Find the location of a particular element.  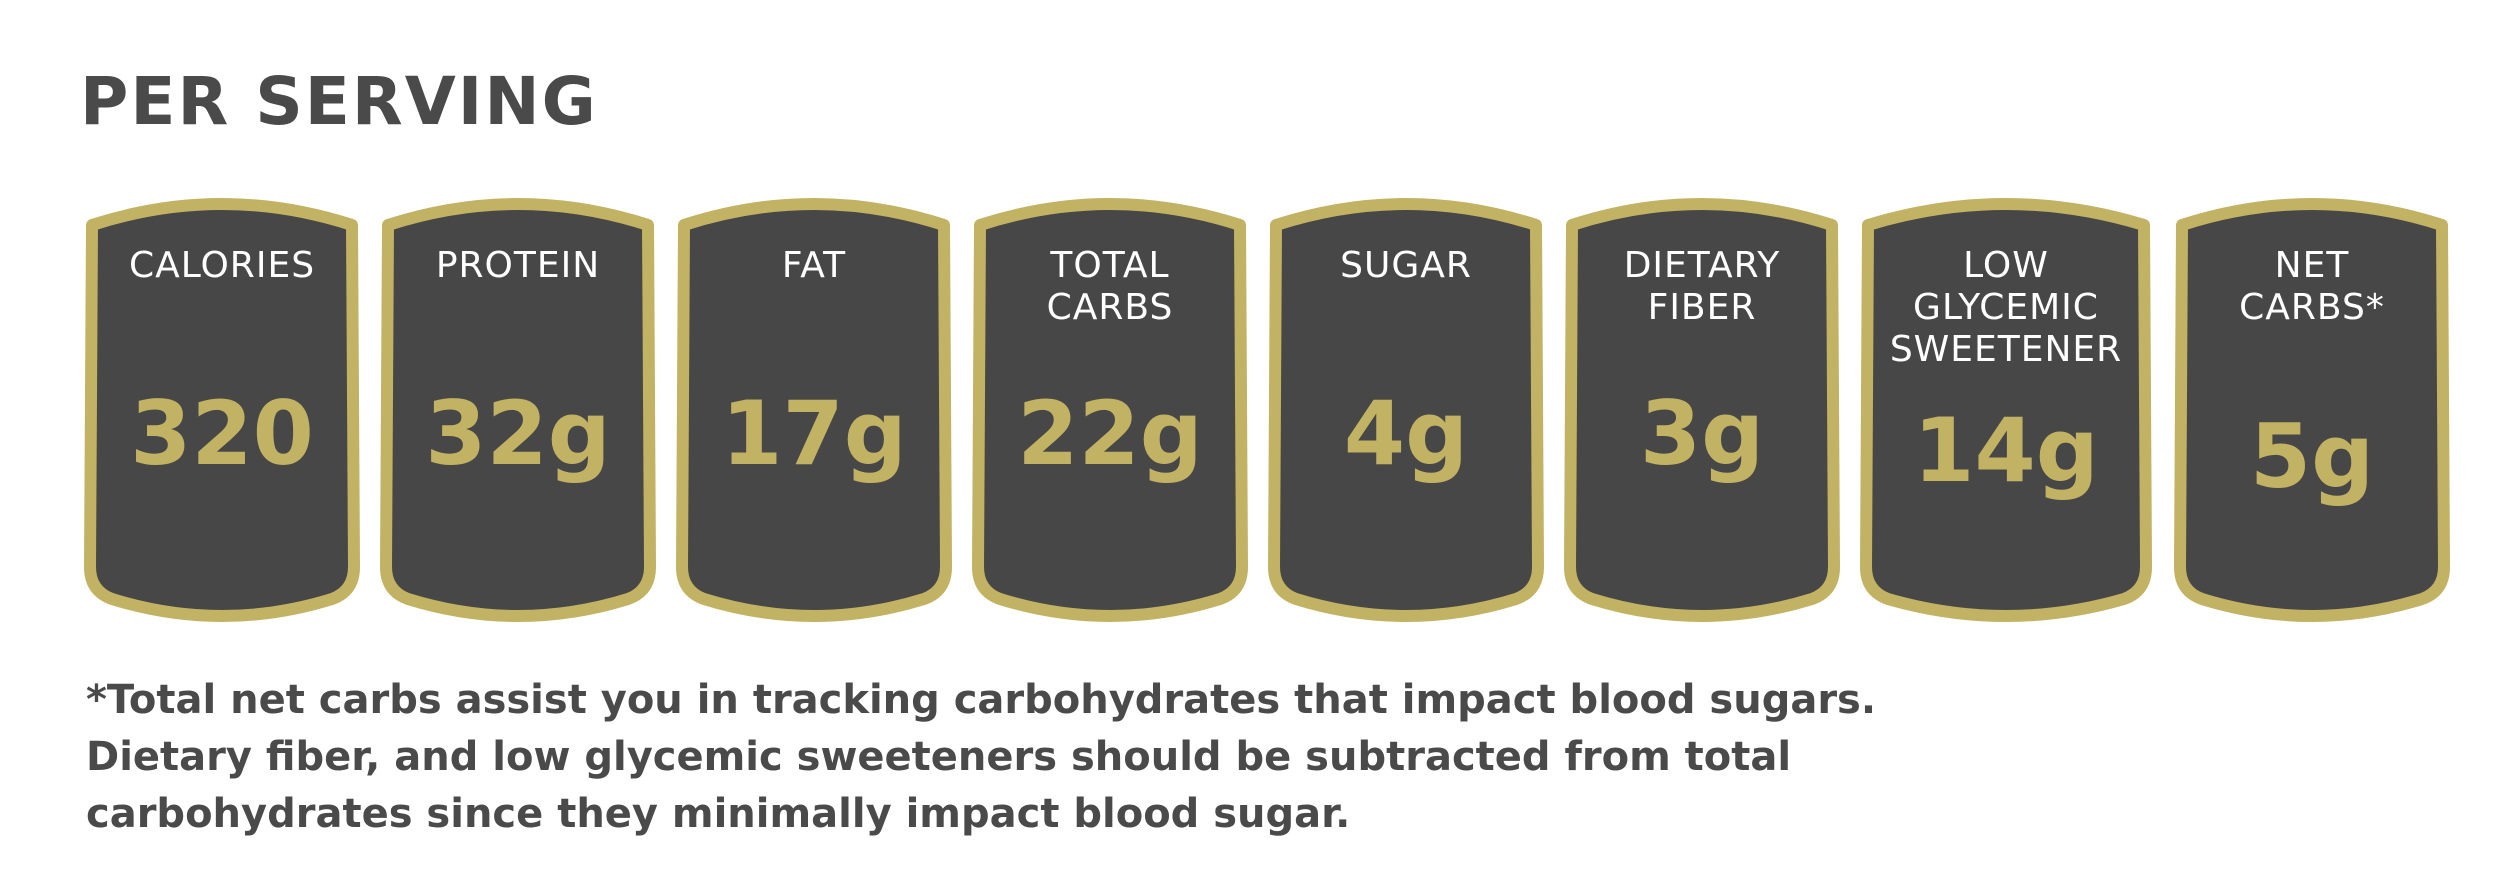

nutrition-panel-fat: FAT 17g is located at coordinates (814, 411).